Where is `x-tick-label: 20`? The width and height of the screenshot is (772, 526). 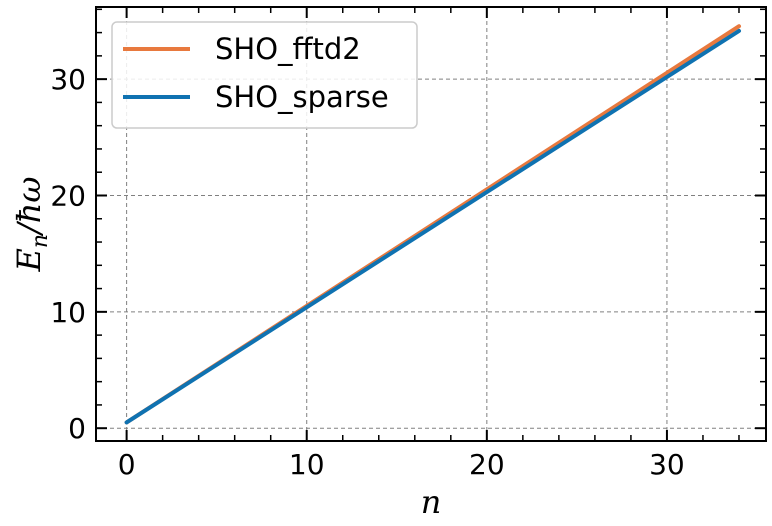 x-tick-label: 20 is located at coordinates (487, 464).